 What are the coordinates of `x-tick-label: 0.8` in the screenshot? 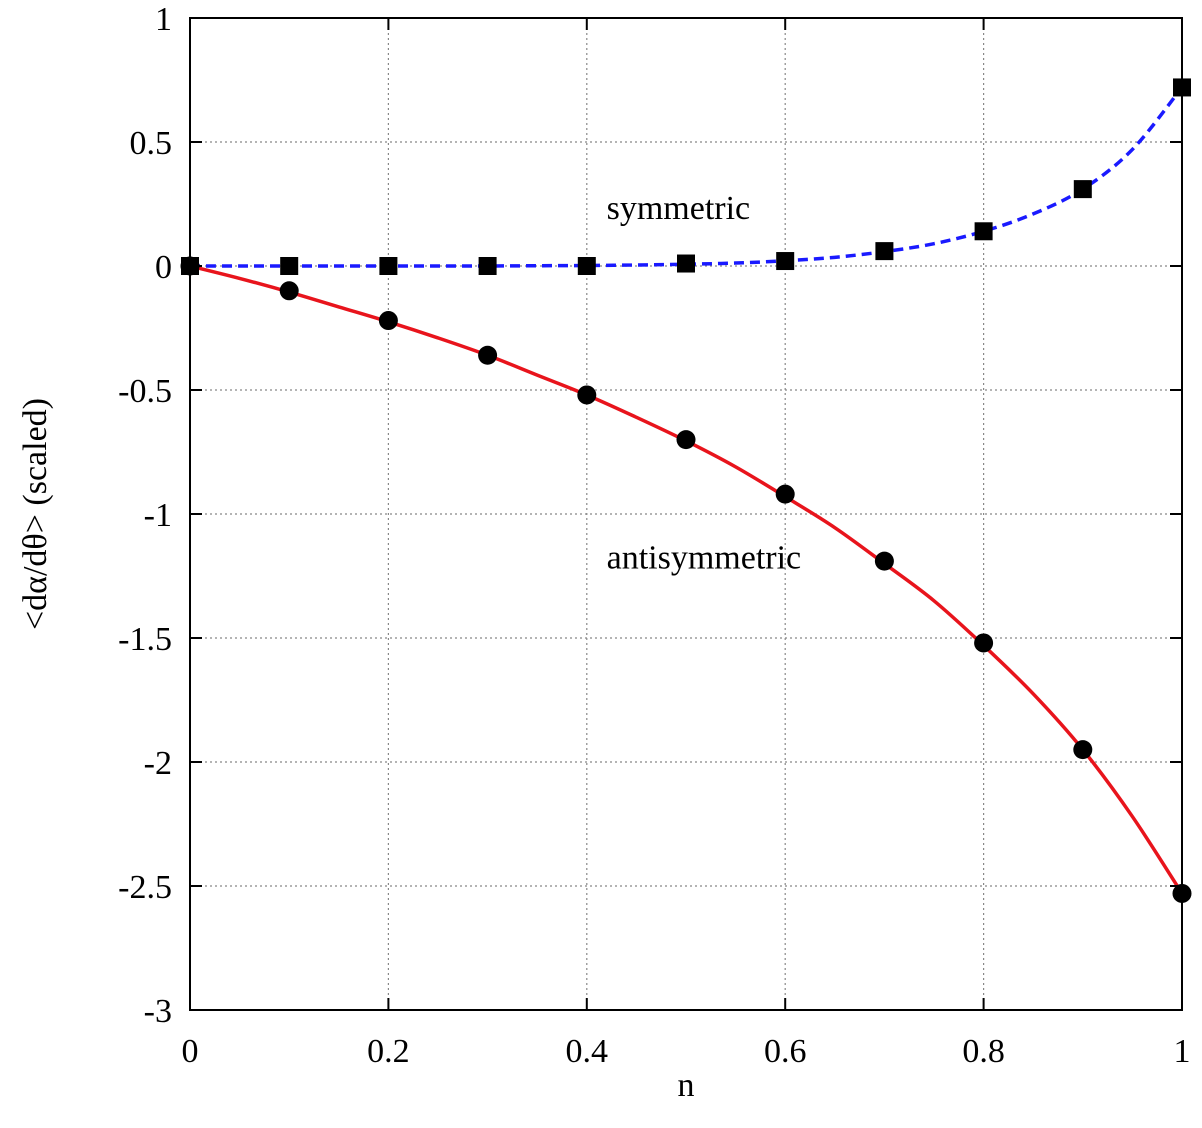 It's located at (983, 1051).